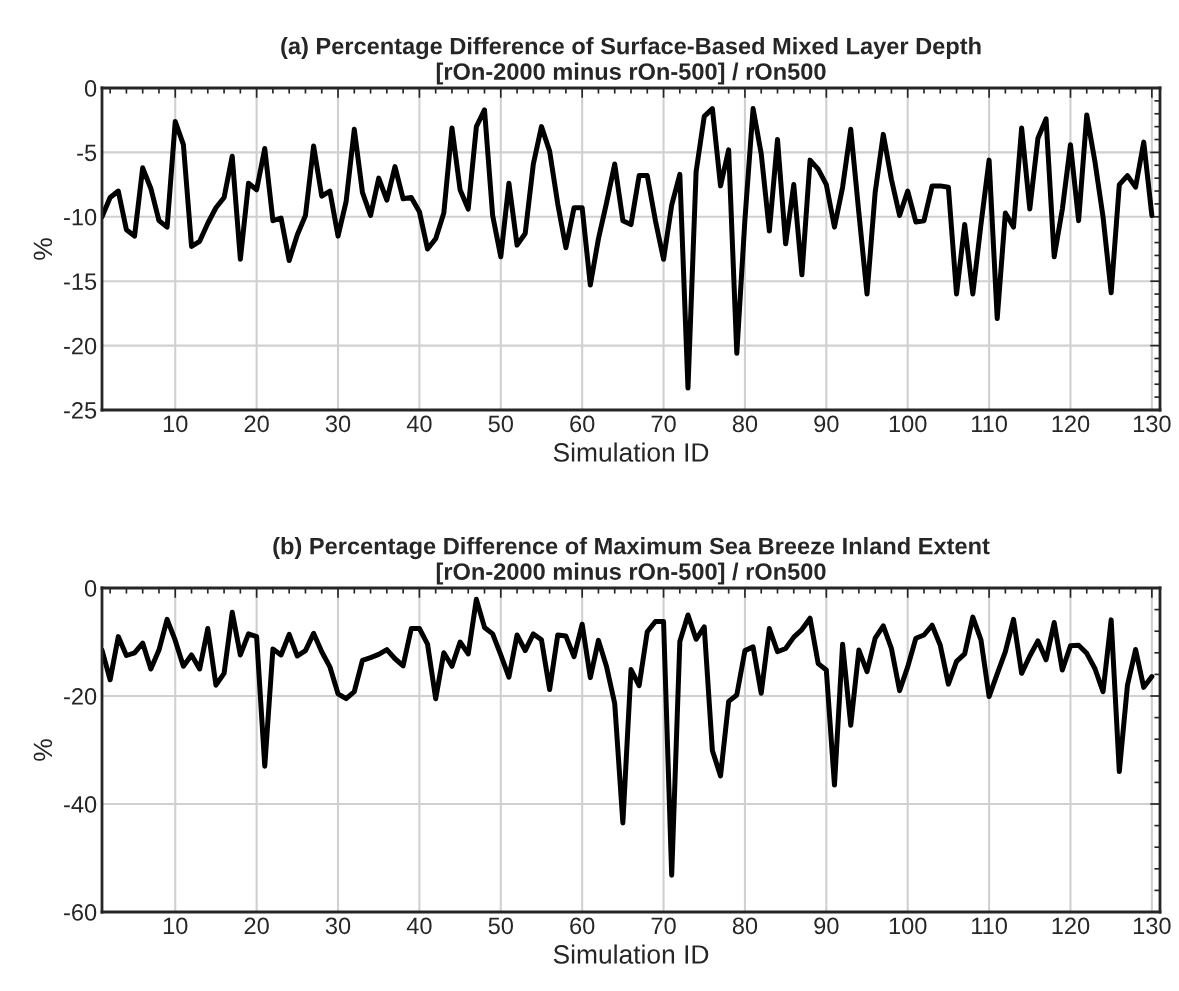  I want to click on y-tick-label: -60, so click(80, 912).